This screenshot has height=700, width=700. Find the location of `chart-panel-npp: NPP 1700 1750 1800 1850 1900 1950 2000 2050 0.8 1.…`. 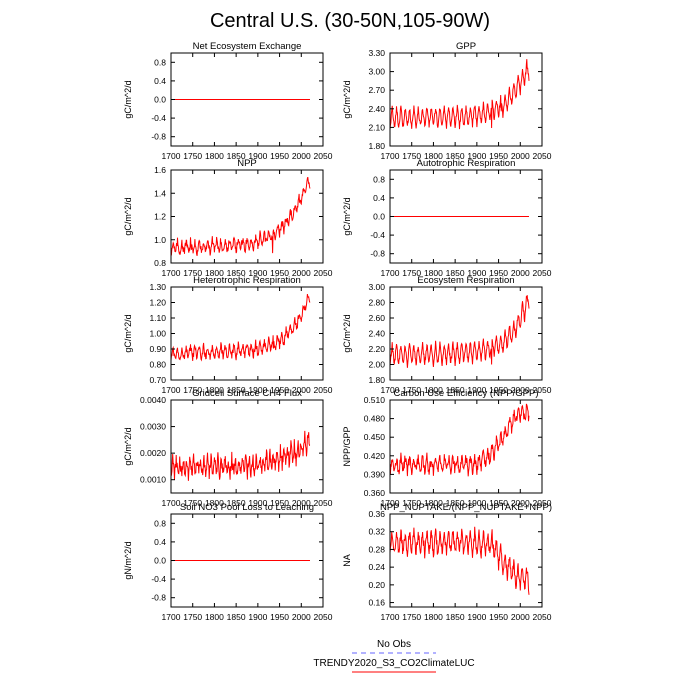

chart-panel-npp: NPP 1700 1750 1800 1850 1900 1950 2000 2050 0.8 1.… is located at coordinates (228, 218).